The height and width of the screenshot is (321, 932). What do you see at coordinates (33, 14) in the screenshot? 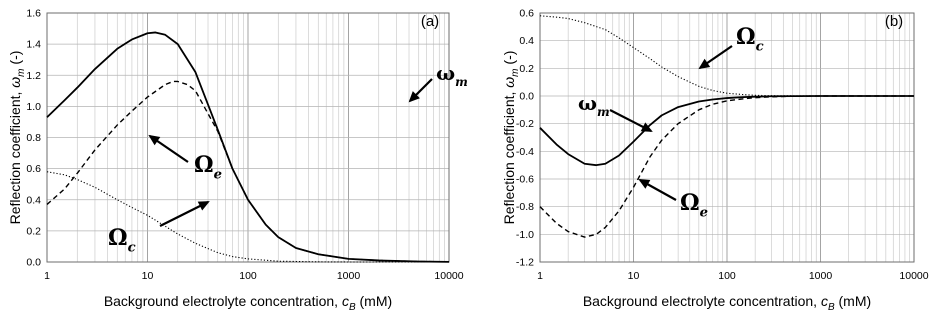
I see `y-tick-label: 1.6` at bounding box center [33, 14].